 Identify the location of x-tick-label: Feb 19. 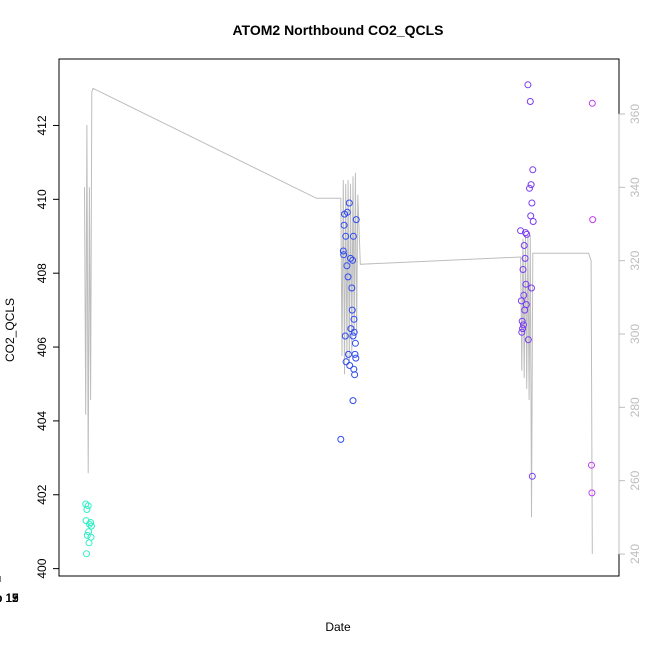
(9, 598).